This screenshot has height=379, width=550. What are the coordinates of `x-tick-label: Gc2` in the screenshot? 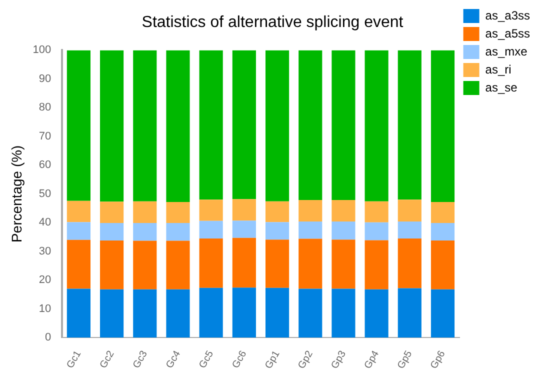 It's located at (107, 359).